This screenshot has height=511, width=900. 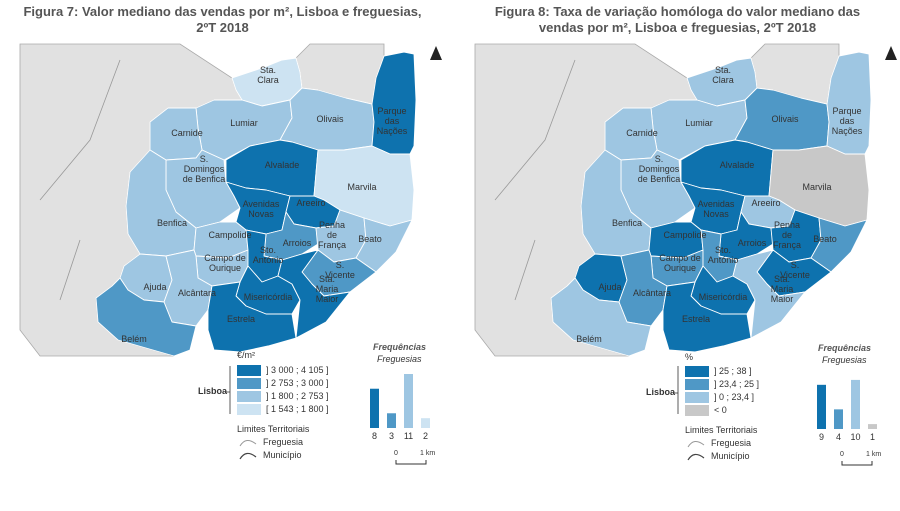 I want to click on frequency-value: 1, so click(x=872, y=437).